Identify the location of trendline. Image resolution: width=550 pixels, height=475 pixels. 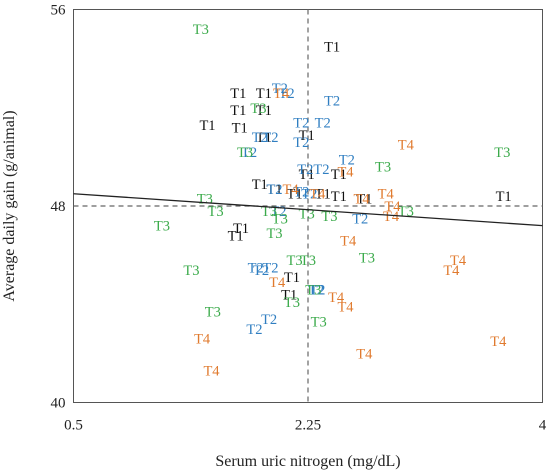
(308, 210).